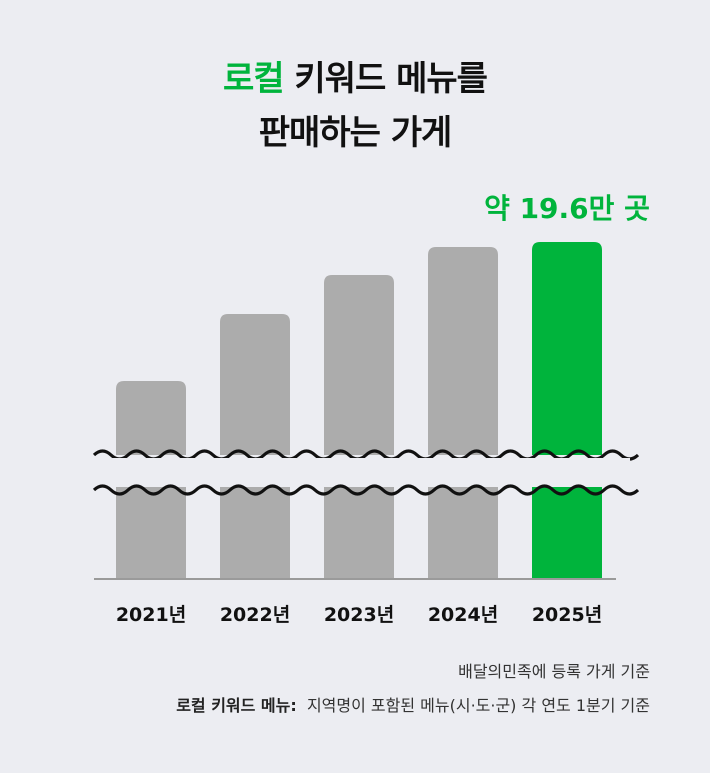 The width and height of the screenshot is (710, 773). I want to click on title-line2: 판매하는 가게, so click(355, 133).